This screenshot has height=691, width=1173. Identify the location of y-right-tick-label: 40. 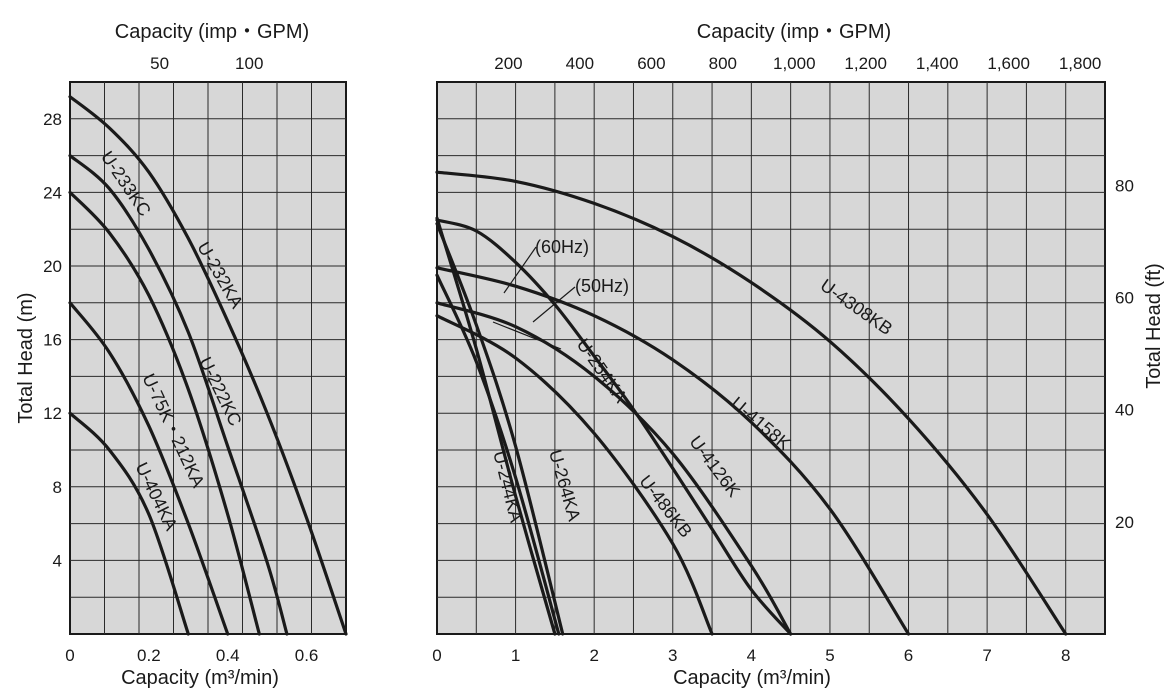
(1124, 410).